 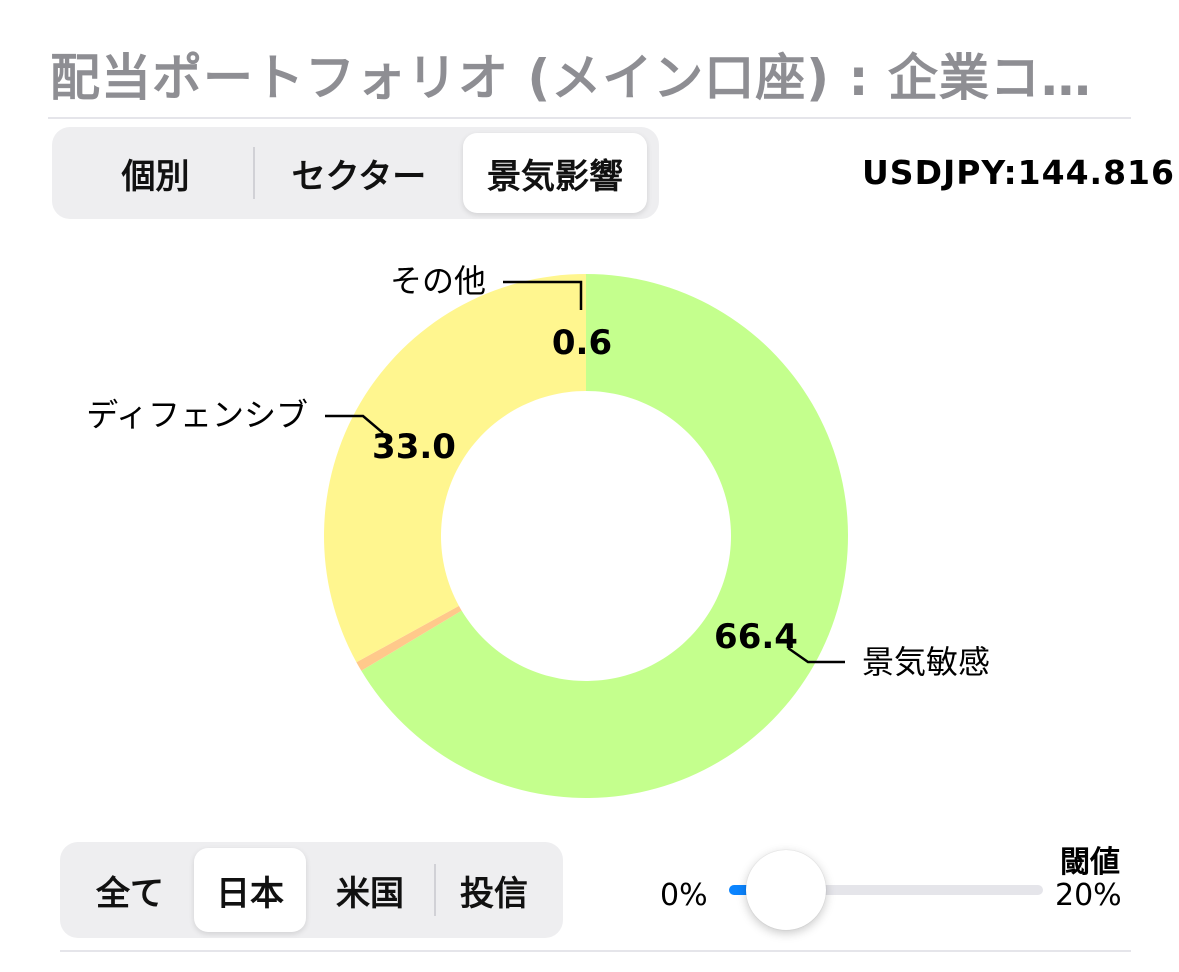 What do you see at coordinates (354, 424) in the screenshot?
I see `leader-line-defensive` at bounding box center [354, 424].